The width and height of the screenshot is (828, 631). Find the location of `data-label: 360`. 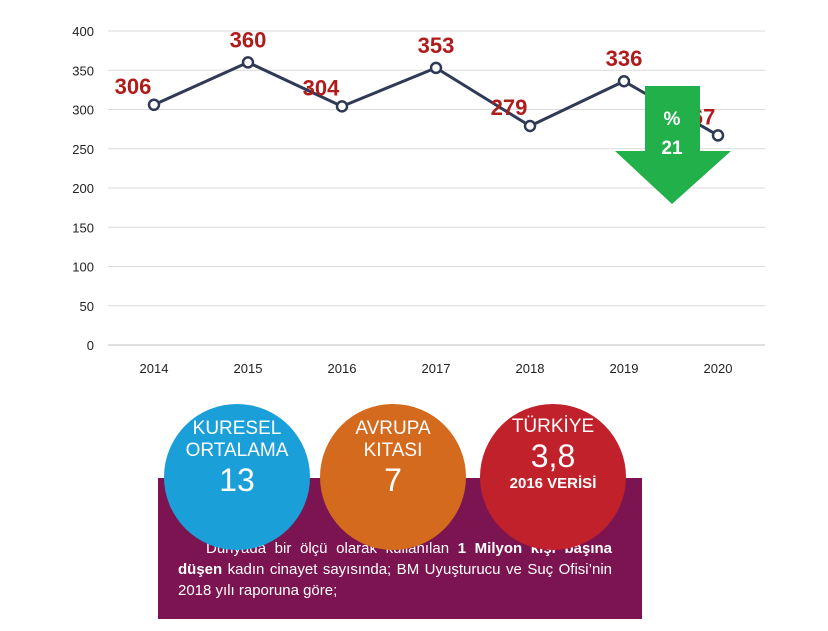

data-label: 360 is located at coordinates (248, 39).